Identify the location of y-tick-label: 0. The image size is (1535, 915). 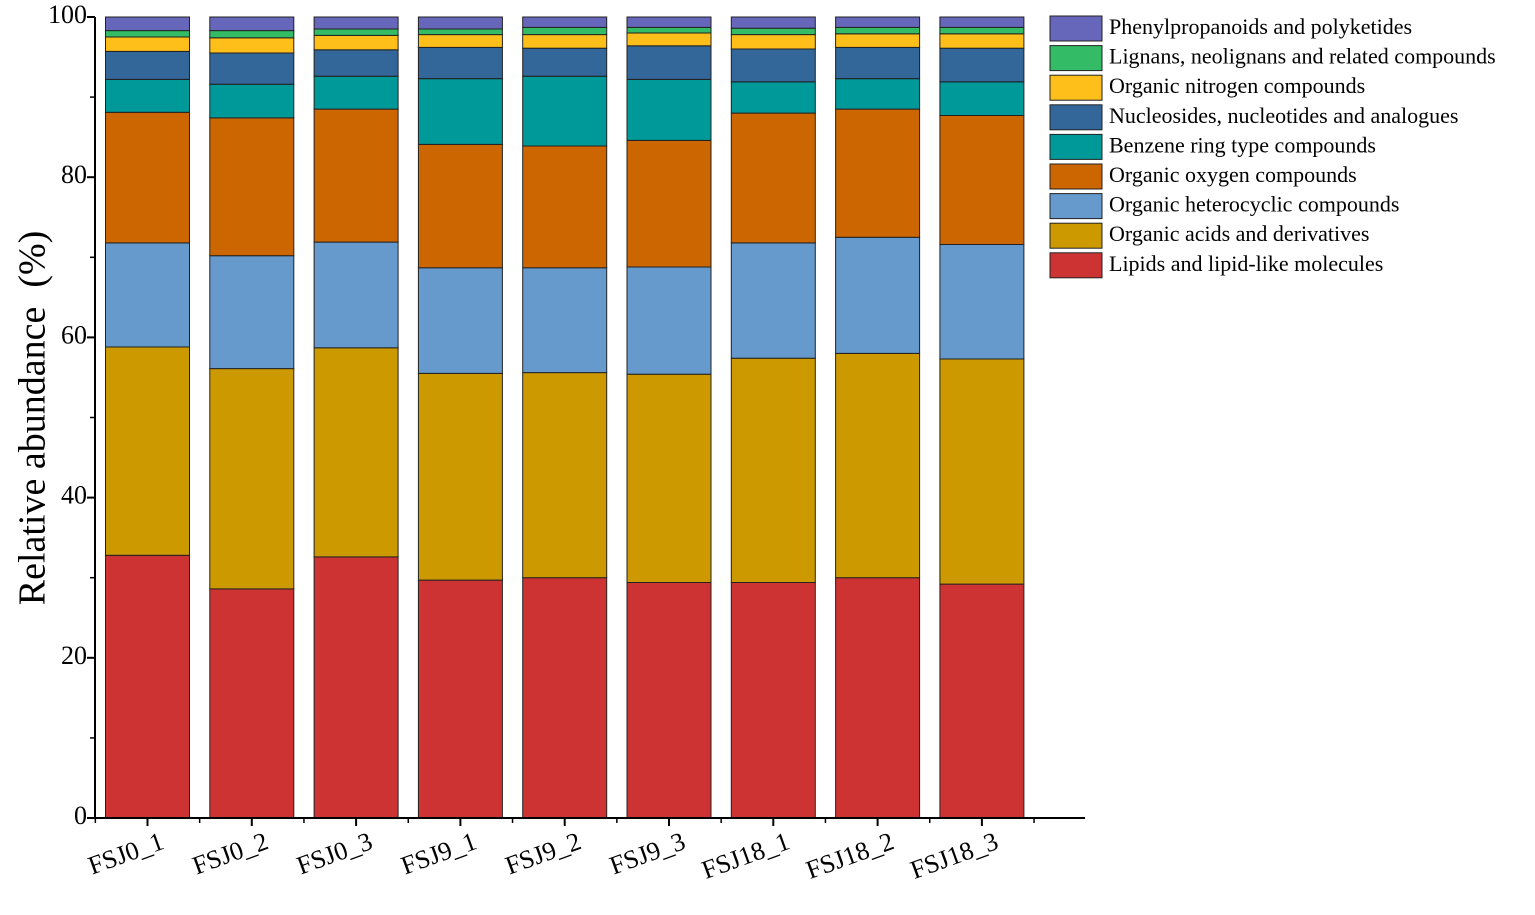
(80, 815).